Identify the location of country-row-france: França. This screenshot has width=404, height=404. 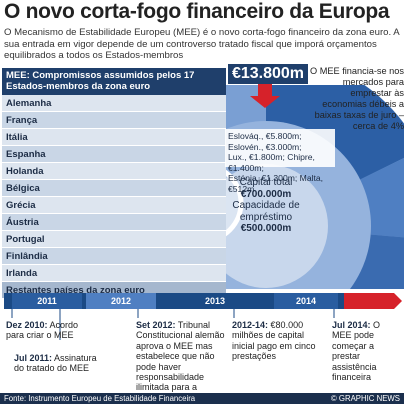
(114, 120).